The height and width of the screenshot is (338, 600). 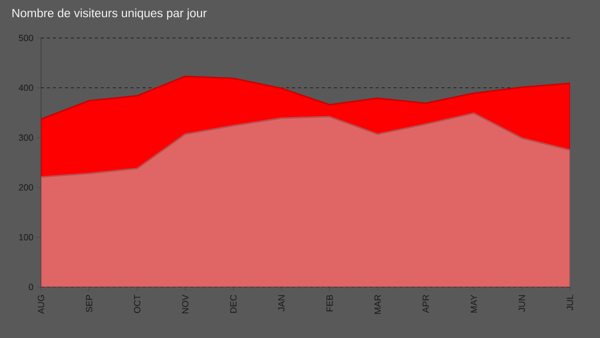 I want to click on y-tick-label: 400, so click(x=26, y=87).